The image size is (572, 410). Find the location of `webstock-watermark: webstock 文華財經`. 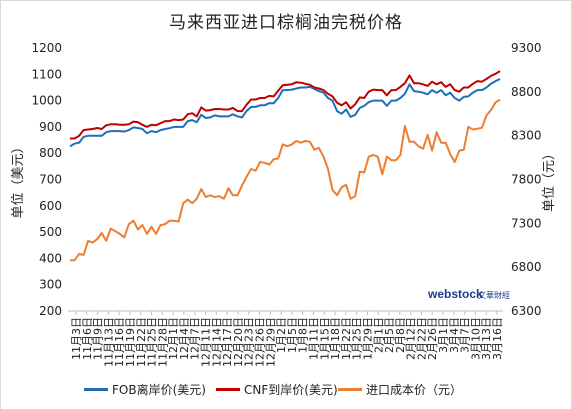

webstock-watermark: webstock 文華財經 is located at coordinates (470, 297).